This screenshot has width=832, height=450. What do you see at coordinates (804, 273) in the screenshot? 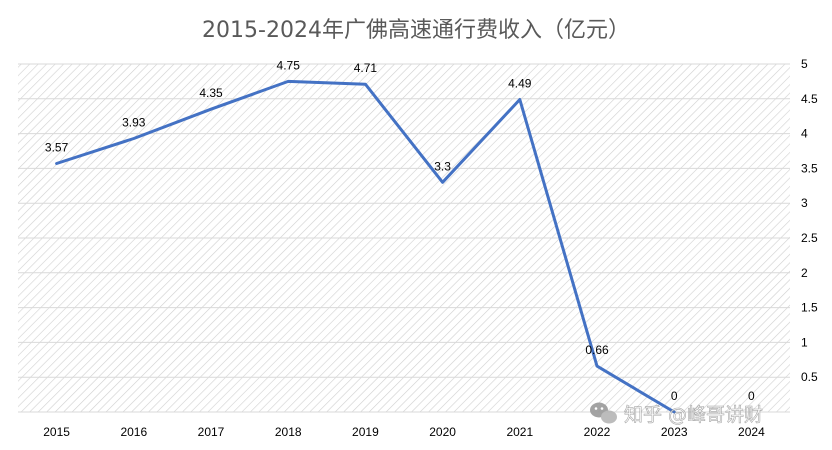
I see `y-tick-label: 2` at bounding box center [804, 273].